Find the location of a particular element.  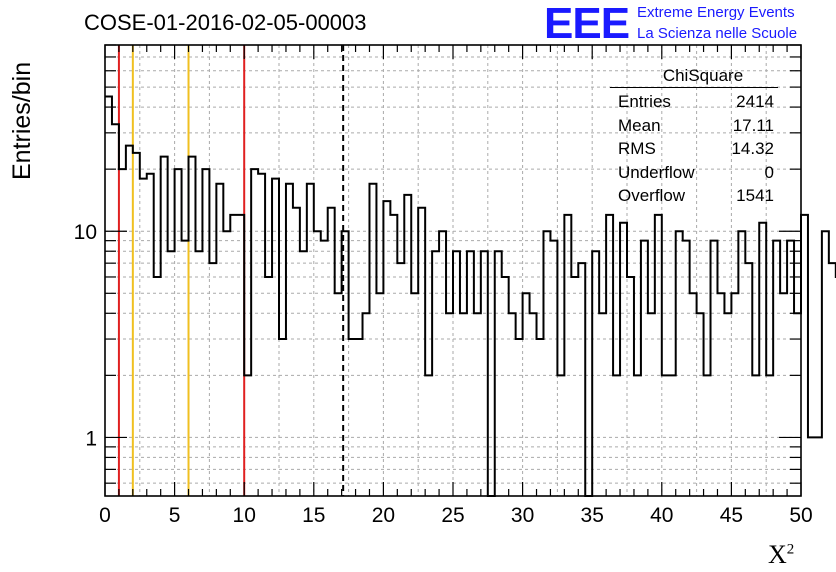

x-tick-label: 10 is located at coordinates (244, 515).